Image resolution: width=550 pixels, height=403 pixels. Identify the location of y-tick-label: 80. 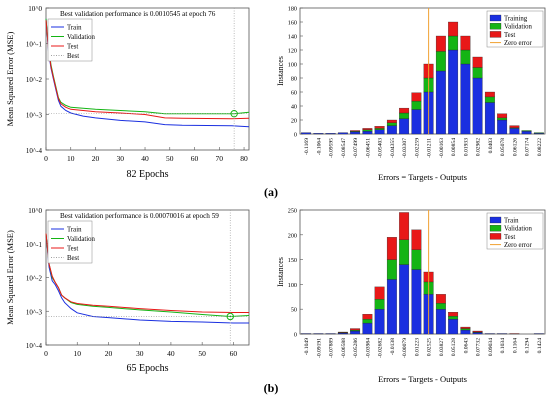
(294, 79).